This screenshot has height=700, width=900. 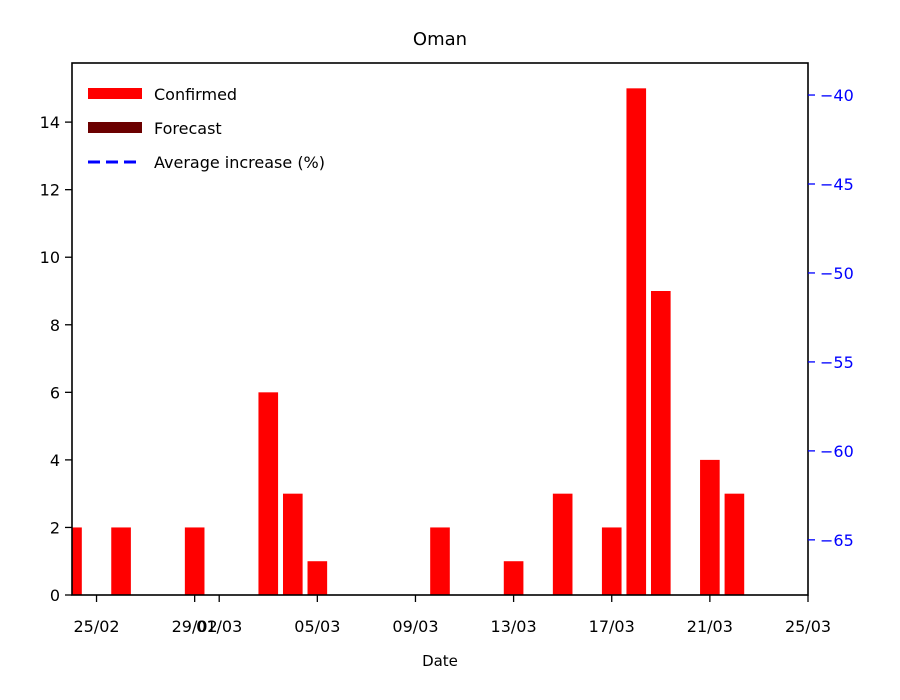 What do you see at coordinates (55, 325) in the screenshot?
I see `y-tick-label: 8` at bounding box center [55, 325].